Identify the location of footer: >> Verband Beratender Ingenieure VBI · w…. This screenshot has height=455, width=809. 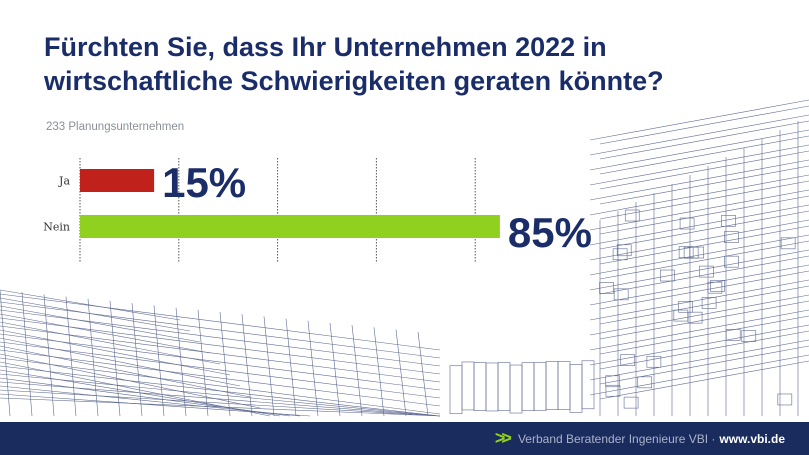
(404, 438).